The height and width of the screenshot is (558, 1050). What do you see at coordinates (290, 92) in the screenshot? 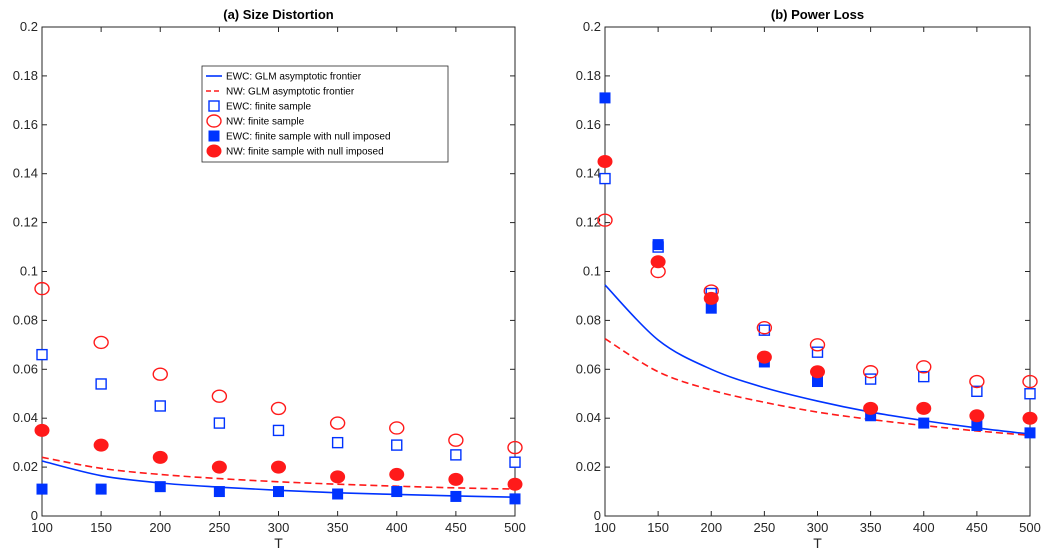
I see `legend-label: NW: GLM asymptotic frontier` at bounding box center [290, 92].